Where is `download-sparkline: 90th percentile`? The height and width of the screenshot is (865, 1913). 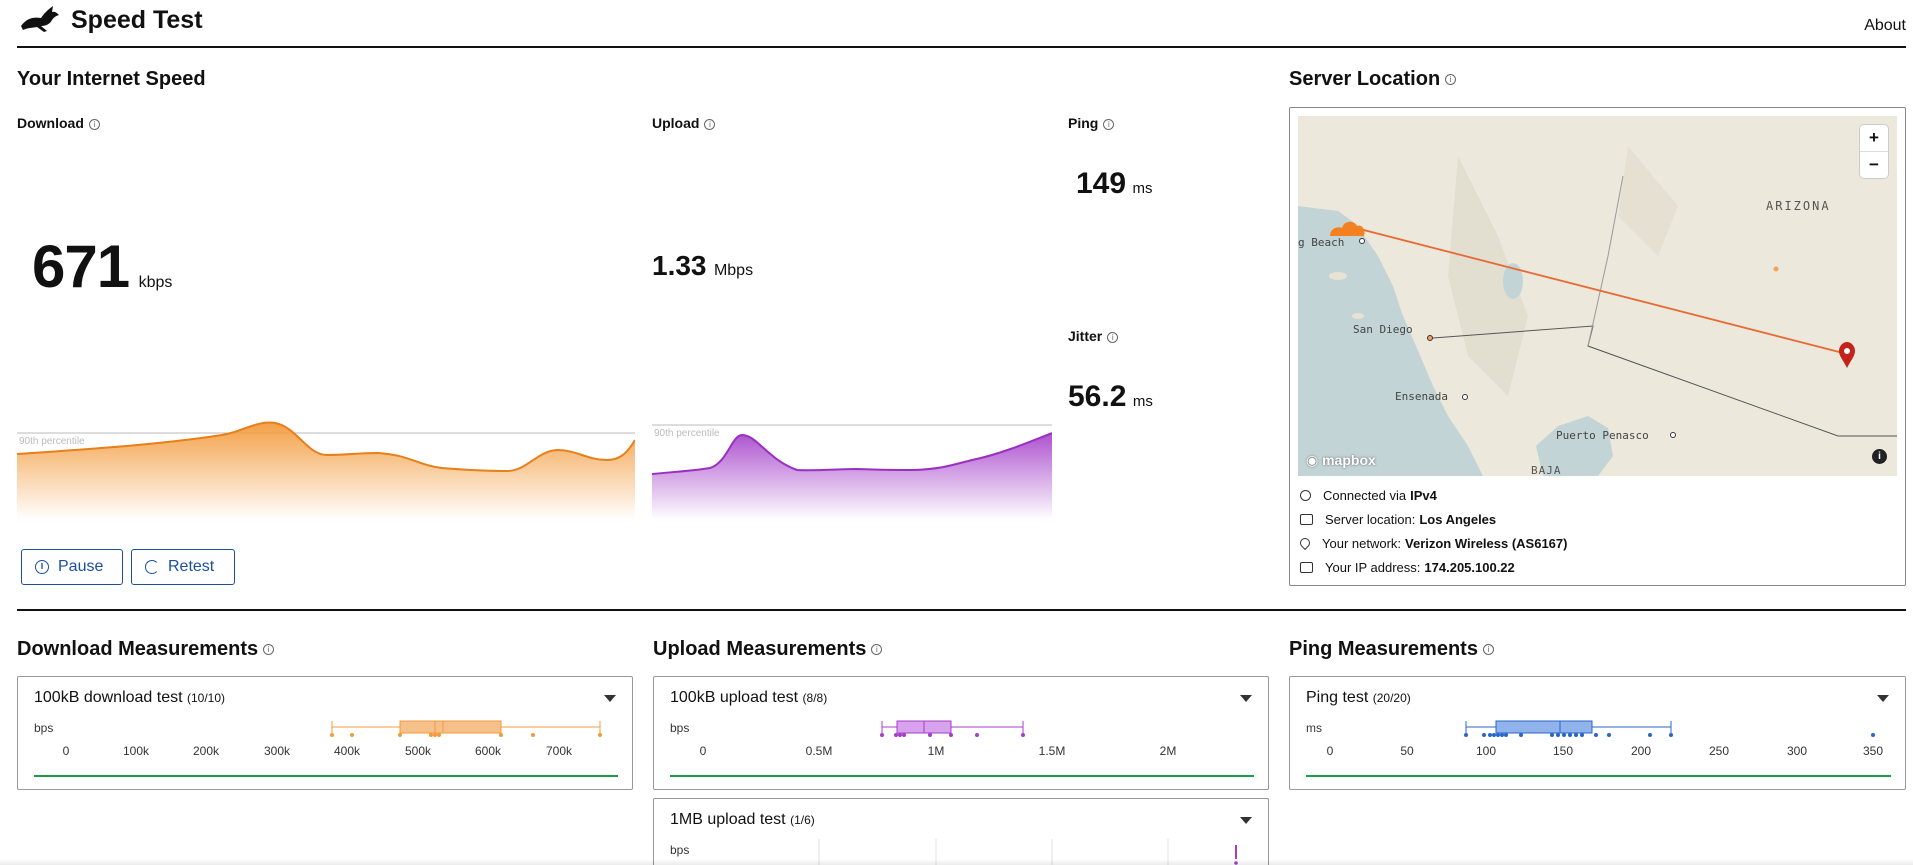 download-sparkline: 90th percentile is located at coordinates (326, 470).